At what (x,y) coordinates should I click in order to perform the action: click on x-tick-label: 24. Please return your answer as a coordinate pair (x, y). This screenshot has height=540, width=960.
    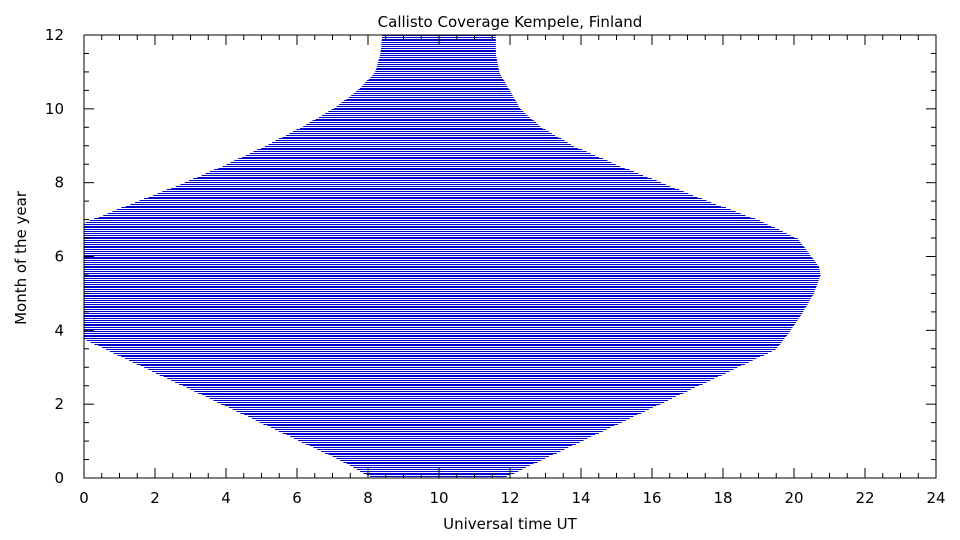
    Looking at the image, I should click on (935, 498).